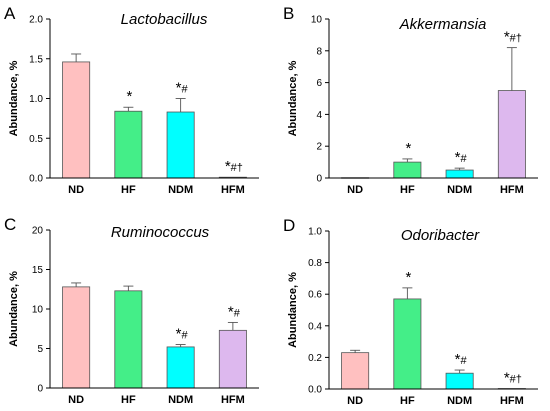  I want to click on panel-b-xtick-ndm: NDM, so click(459, 190).